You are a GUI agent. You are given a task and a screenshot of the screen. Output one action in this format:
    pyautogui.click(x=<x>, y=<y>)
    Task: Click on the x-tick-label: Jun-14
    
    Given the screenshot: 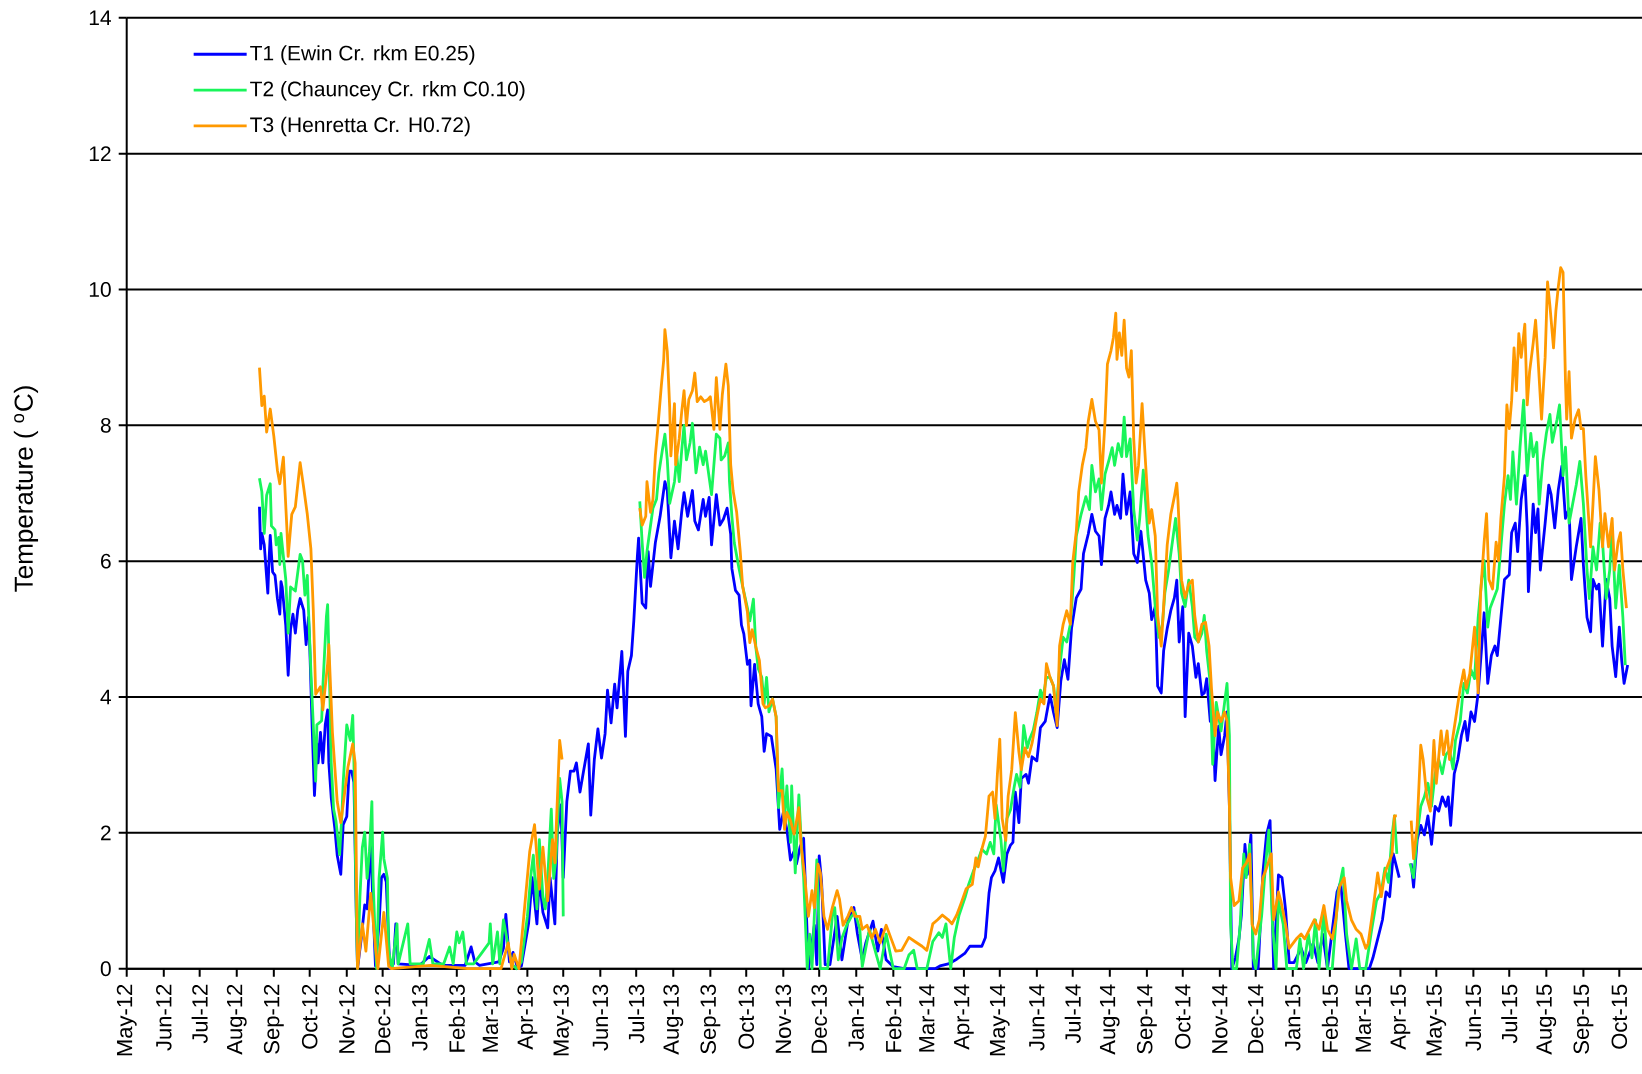 What is the action you would take?
    pyautogui.click(x=1037, y=1017)
    